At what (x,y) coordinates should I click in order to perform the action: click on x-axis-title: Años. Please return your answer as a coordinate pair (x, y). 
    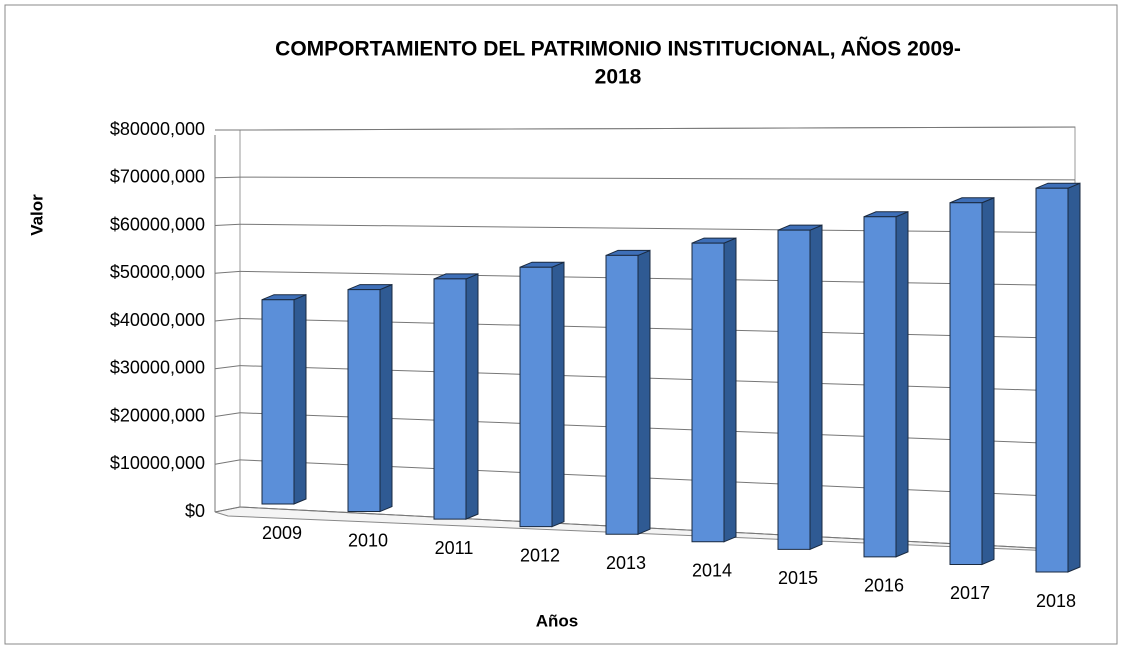
    Looking at the image, I should click on (557, 620).